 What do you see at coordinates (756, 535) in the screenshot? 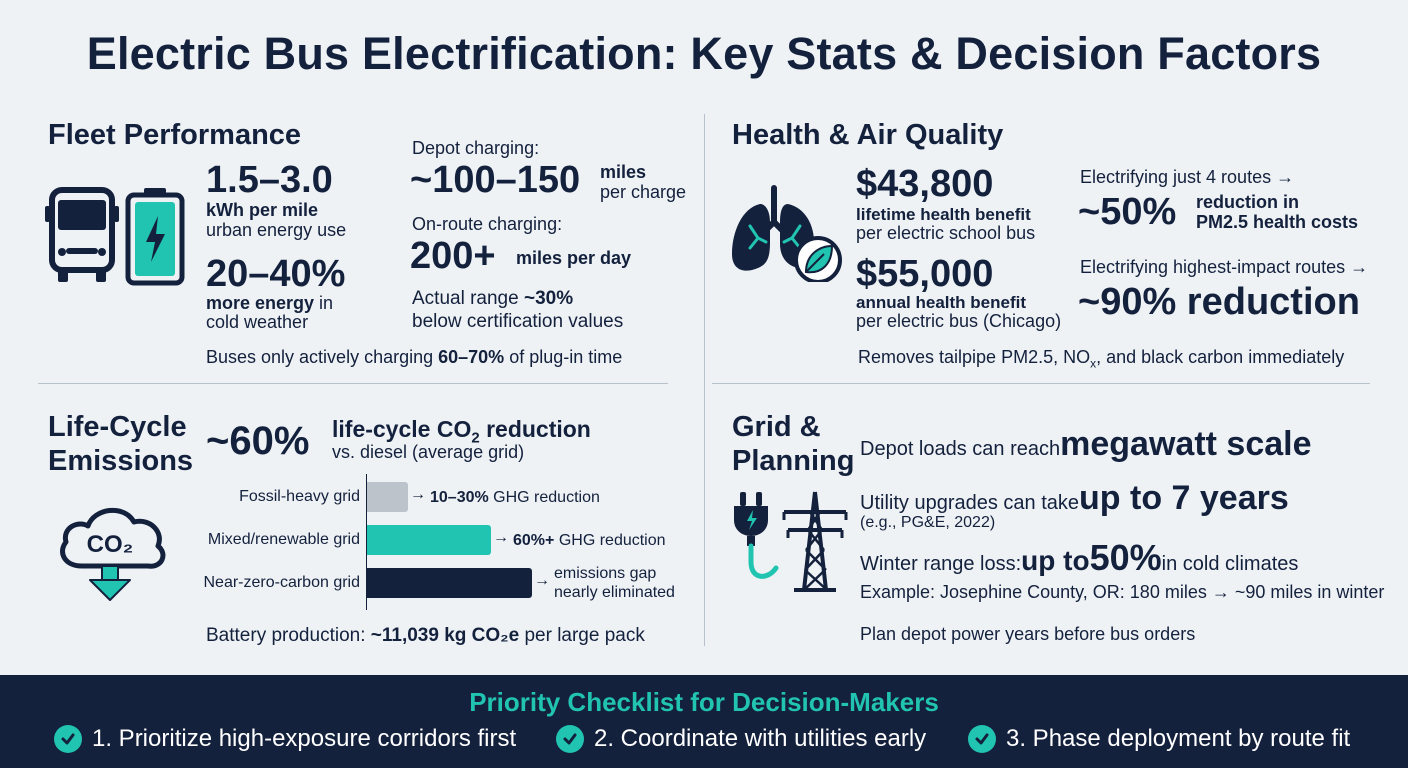
I see `plug-icon` at bounding box center [756, 535].